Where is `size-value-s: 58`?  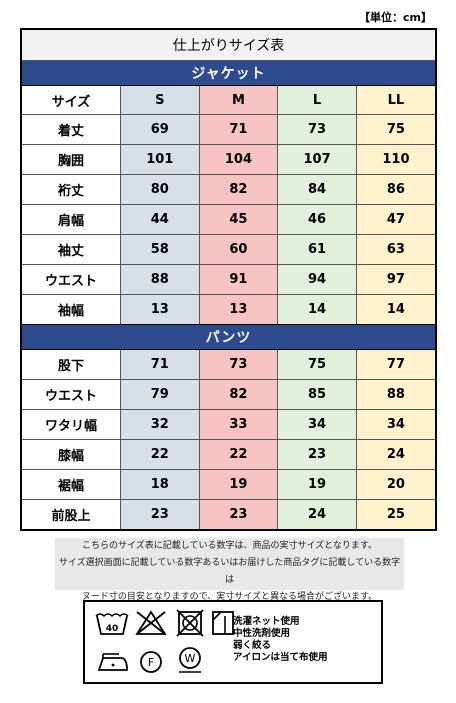
size-value-s: 58 is located at coordinates (160, 249).